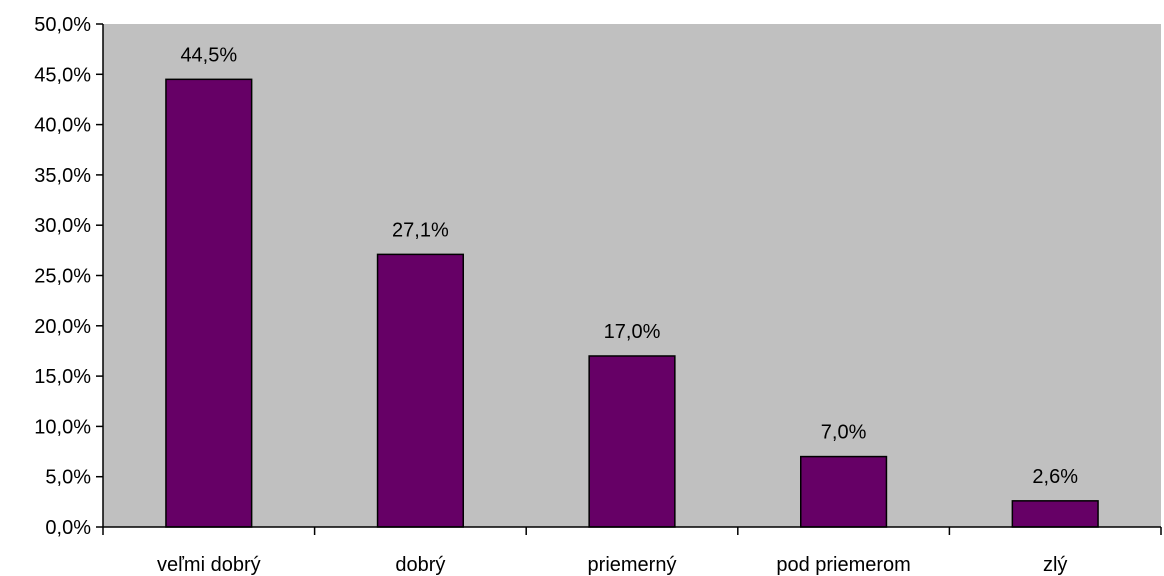  I want to click on y-tick-label: 20,0%, so click(62, 327).